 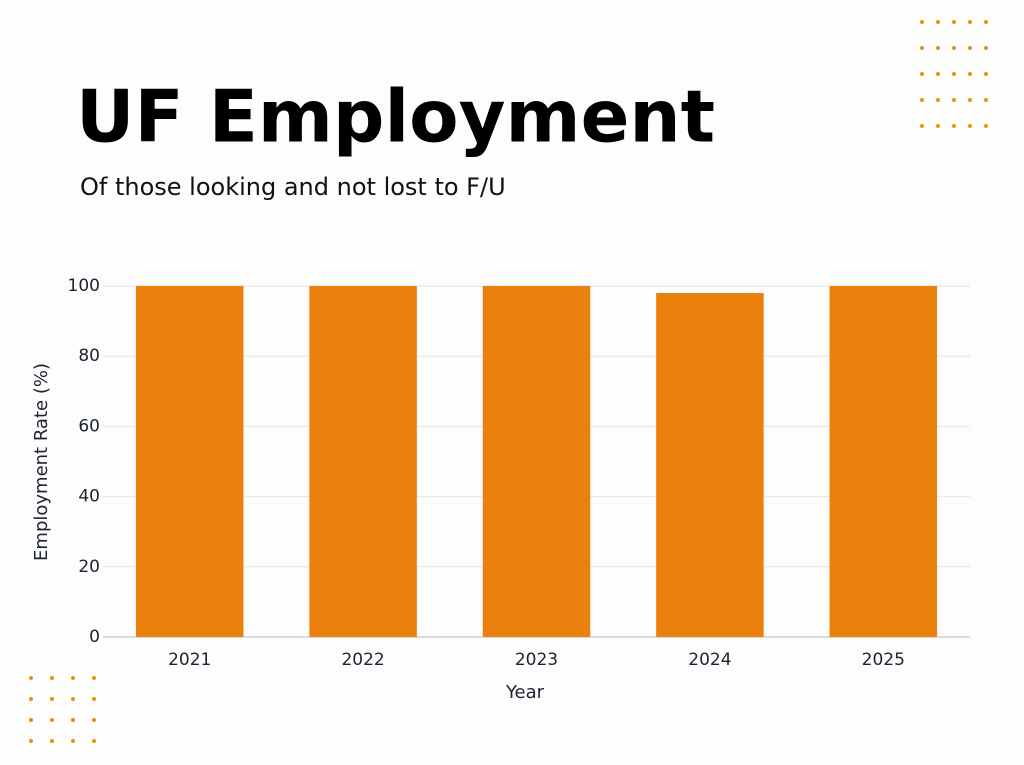 What do you see at coordinates (525, 692) in the screenshot?
I see `x-axis-label: Year` at bounding box center [525, 692].